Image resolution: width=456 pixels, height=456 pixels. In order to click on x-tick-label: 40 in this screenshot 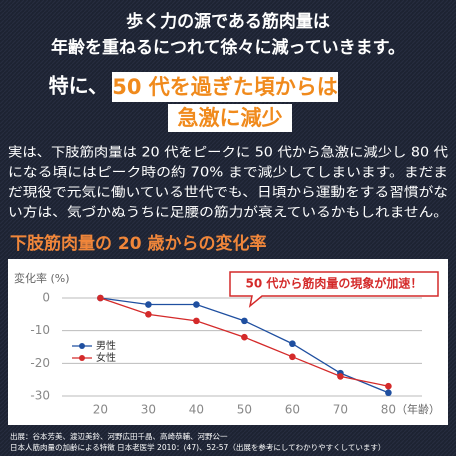, I will do `click(196, 410)`.